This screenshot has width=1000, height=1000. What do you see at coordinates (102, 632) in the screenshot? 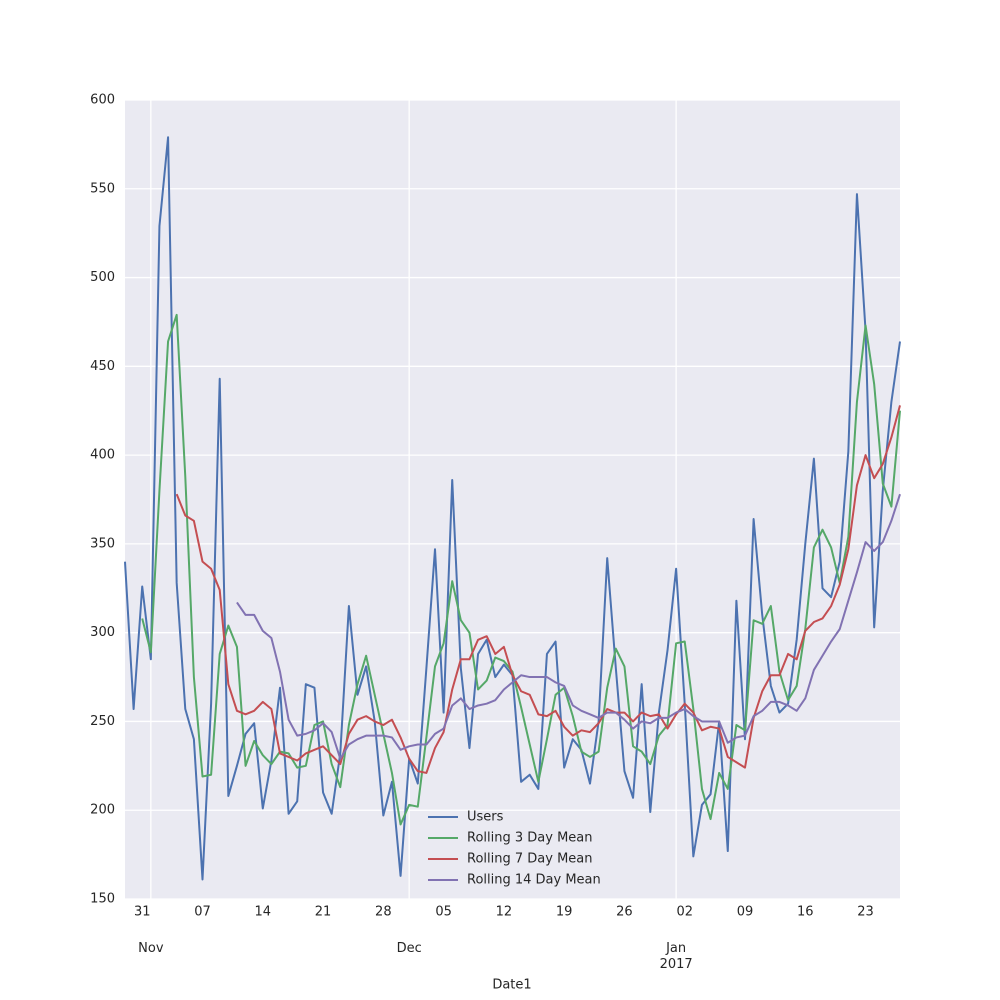
I see `y-tick-label: 300` at bounding box center [102, 632].